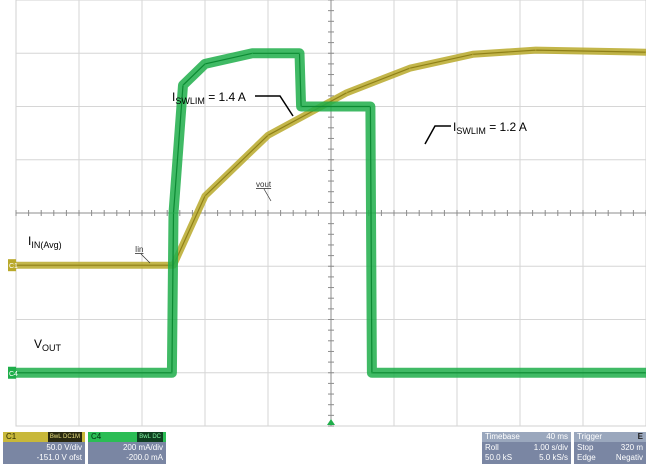  I want to click on marker-c1, so click(12, 265).